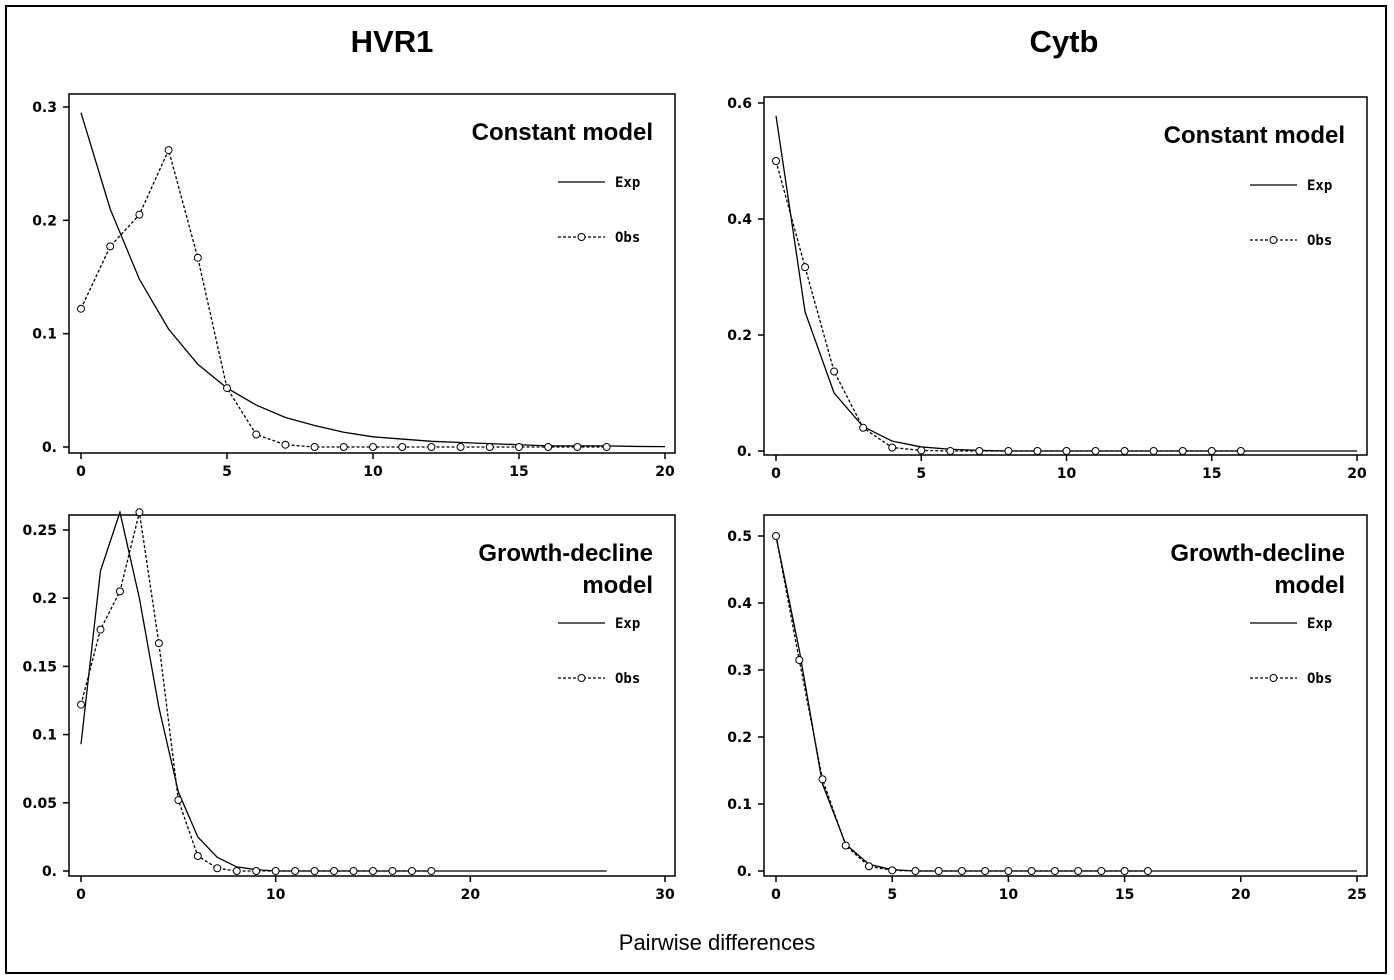  What do you see at coordinates (1357, 474) in the screenshot?
I see `x-tick-label: 20` at bounding box center [1357, 474].